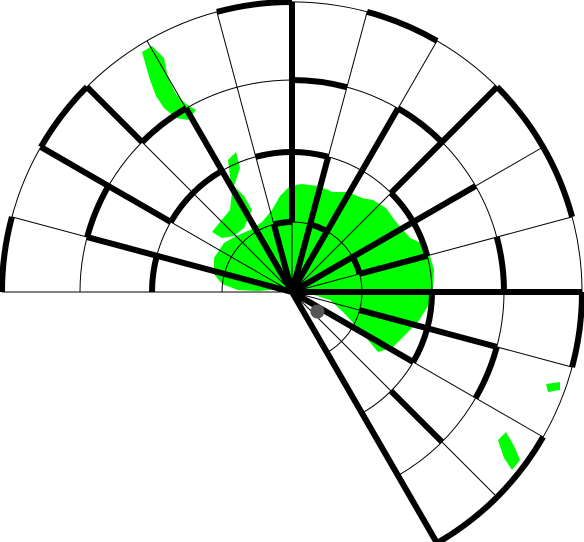 The image size is (584, 542). I want to click on player-layer, so click(317, 311).